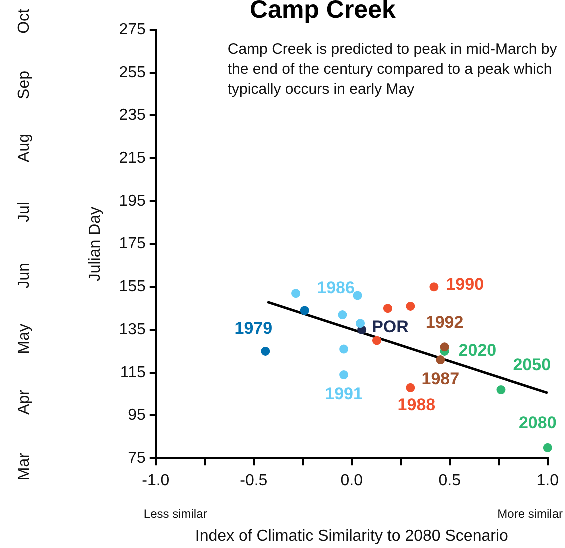 The width and height of the screenshot is (565, 548). What do you see at coordinates (25, 148) in the screenshot?
I see `text: Aug` at bounding box center [25, 148].